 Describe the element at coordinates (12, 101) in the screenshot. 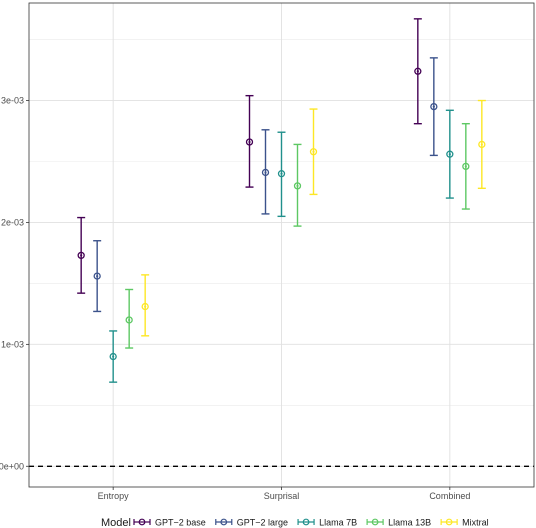

I see `y-tick-label: 3e-03` at that location.